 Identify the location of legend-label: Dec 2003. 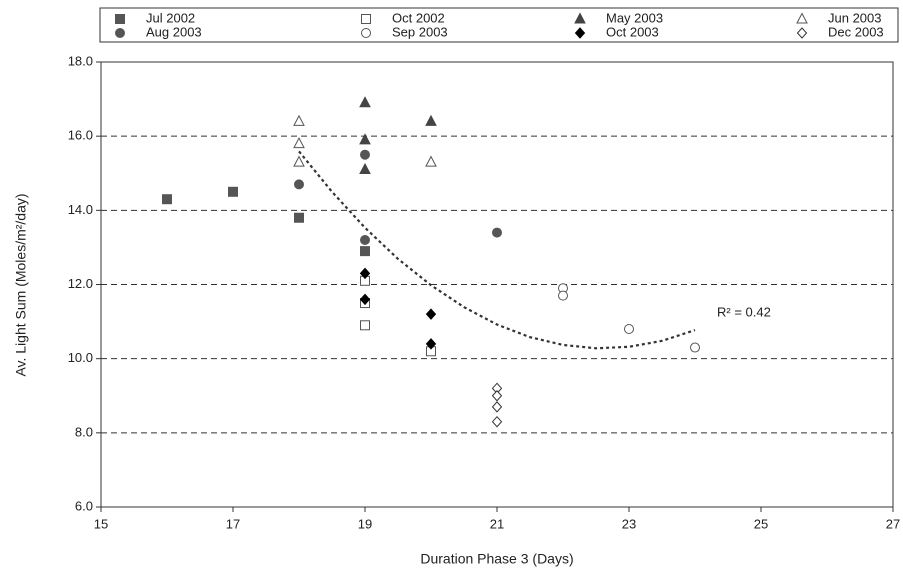
(856, 31).